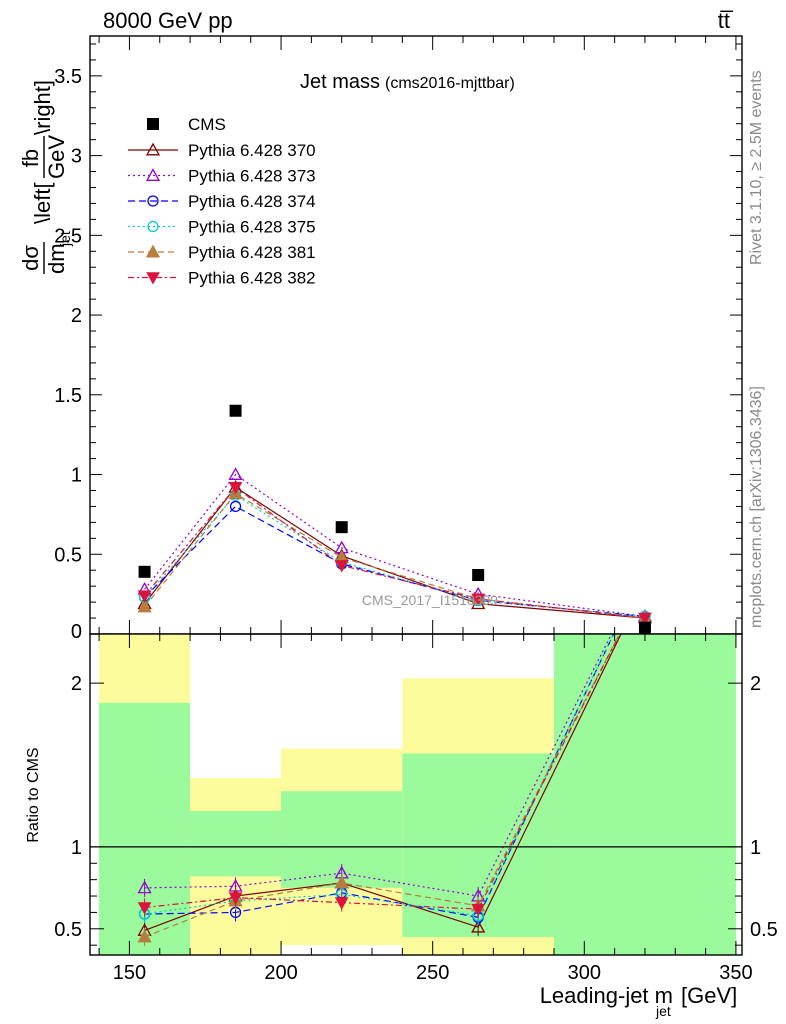 The height and width of the screenshot is (1024, 786). What do you see at coordinates (755, 848) in the screenshot?
I see `ratio-ytick-label-right-1: 1` at bounding box center [755, 848].